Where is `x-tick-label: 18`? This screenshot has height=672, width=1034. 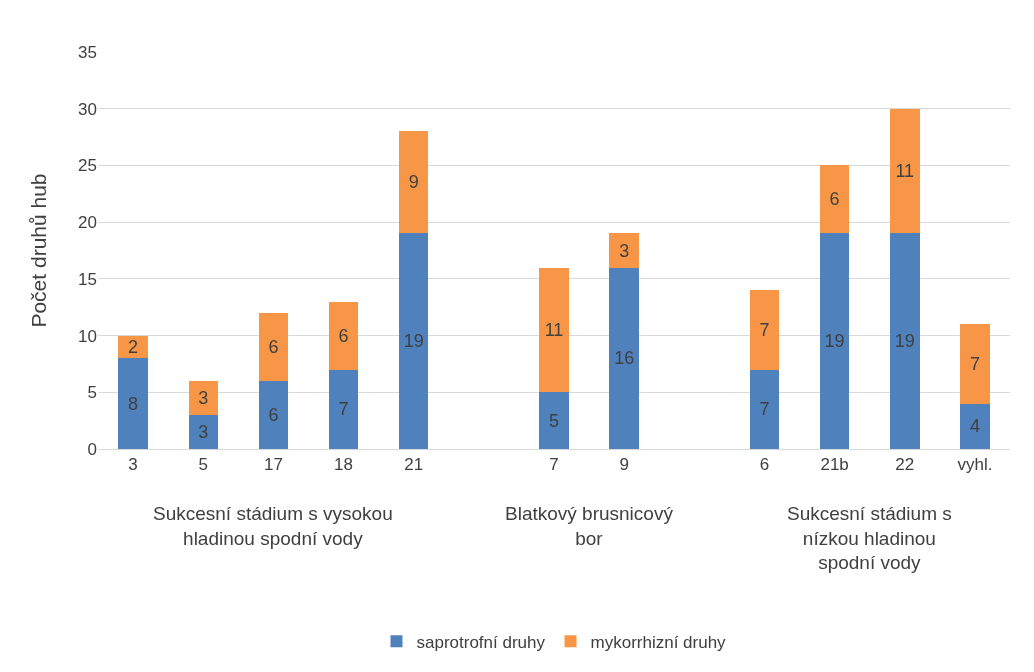
x-tick-label: 18 is located at coordinates (343, 465).